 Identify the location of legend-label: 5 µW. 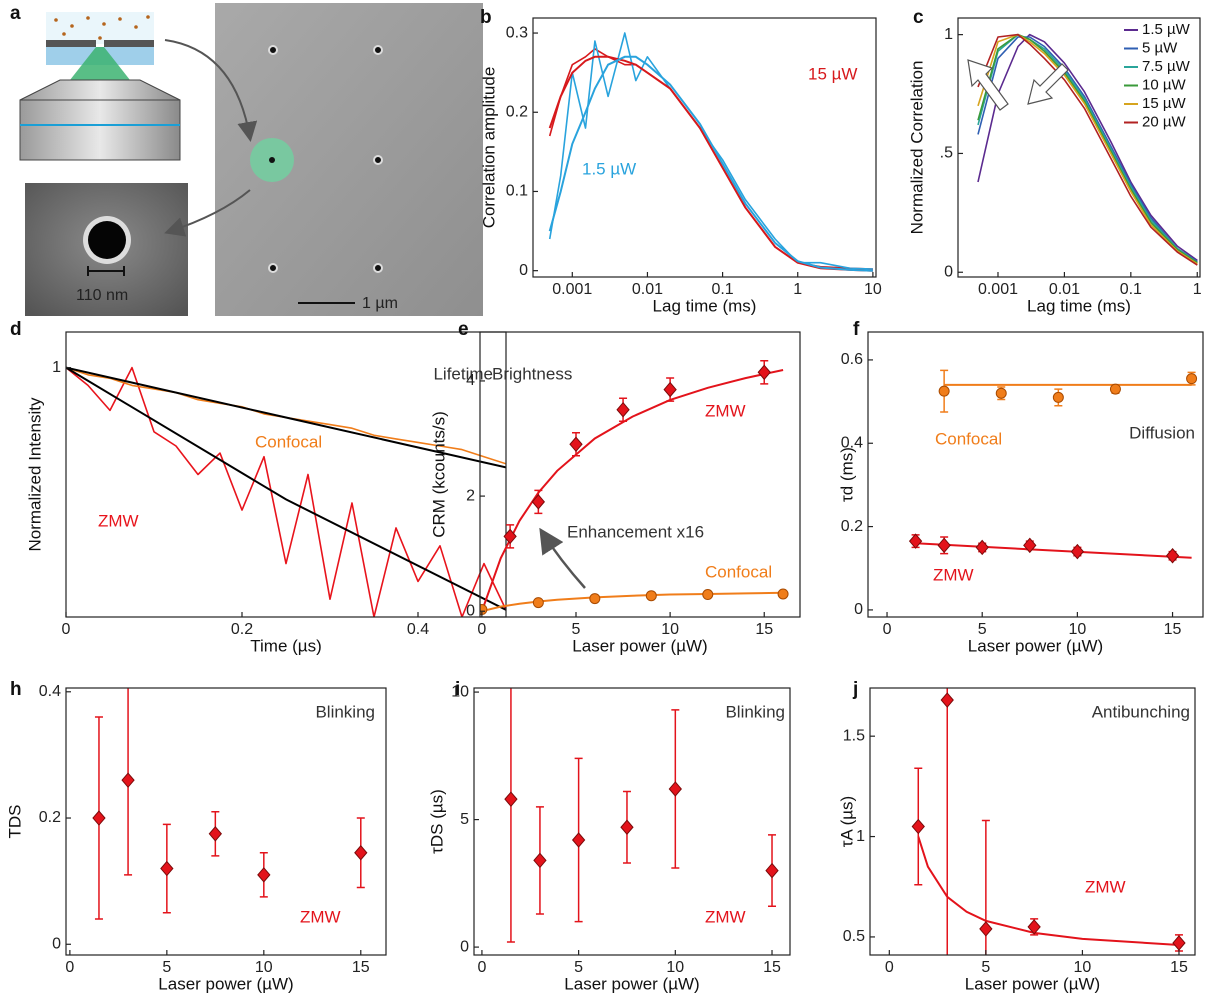
(1160, 47).